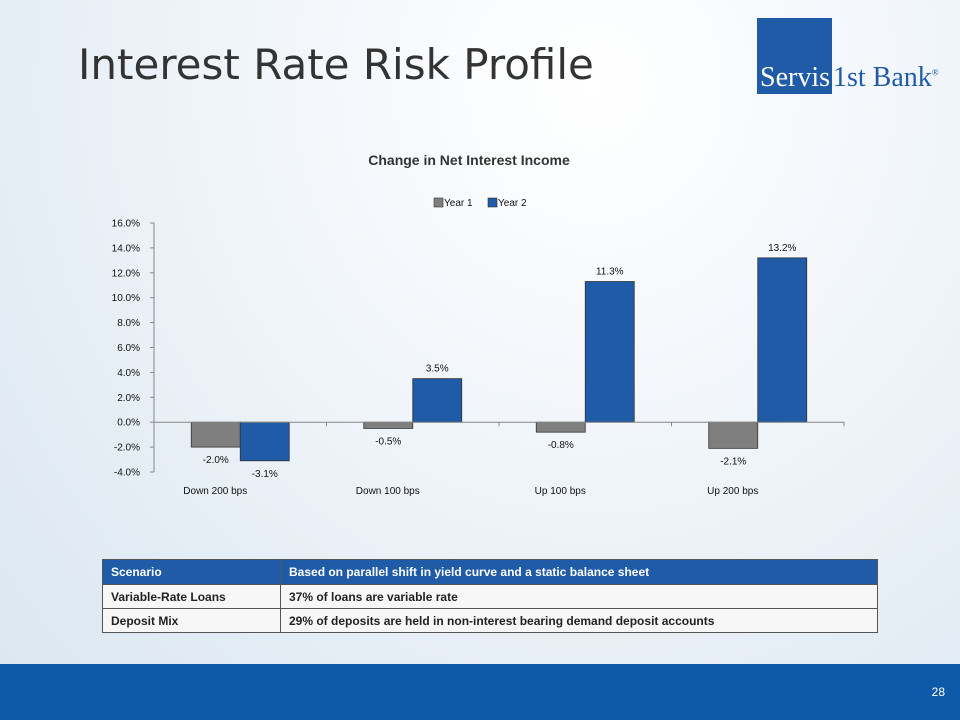 This screenshot has height=720, width=960. Describe the element at coordinates (512, 203) in the screenshot. I see `legend-label: Year 2` at that location.